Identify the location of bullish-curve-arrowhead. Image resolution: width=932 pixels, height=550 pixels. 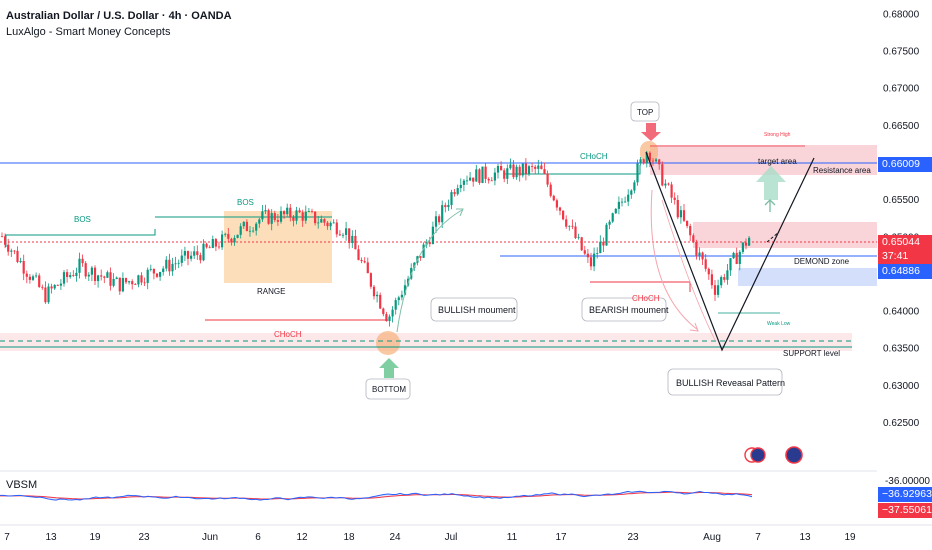
(460, 212).